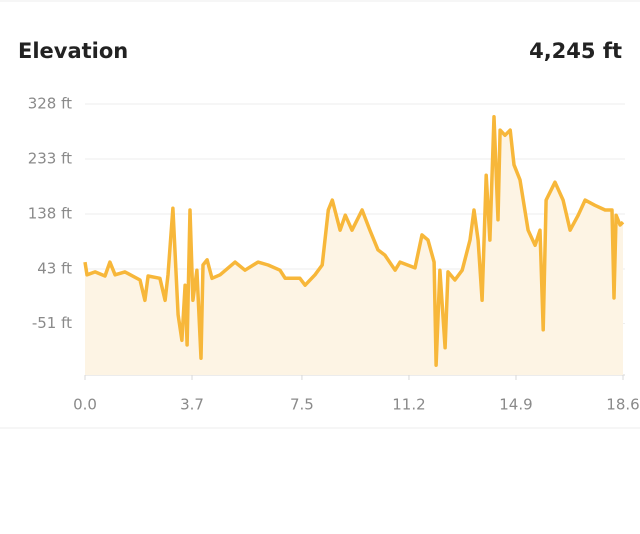 The height and width of the screenshot is (534, 640). I want to click on y-tick-label: -51 ft, so click(52, 323).